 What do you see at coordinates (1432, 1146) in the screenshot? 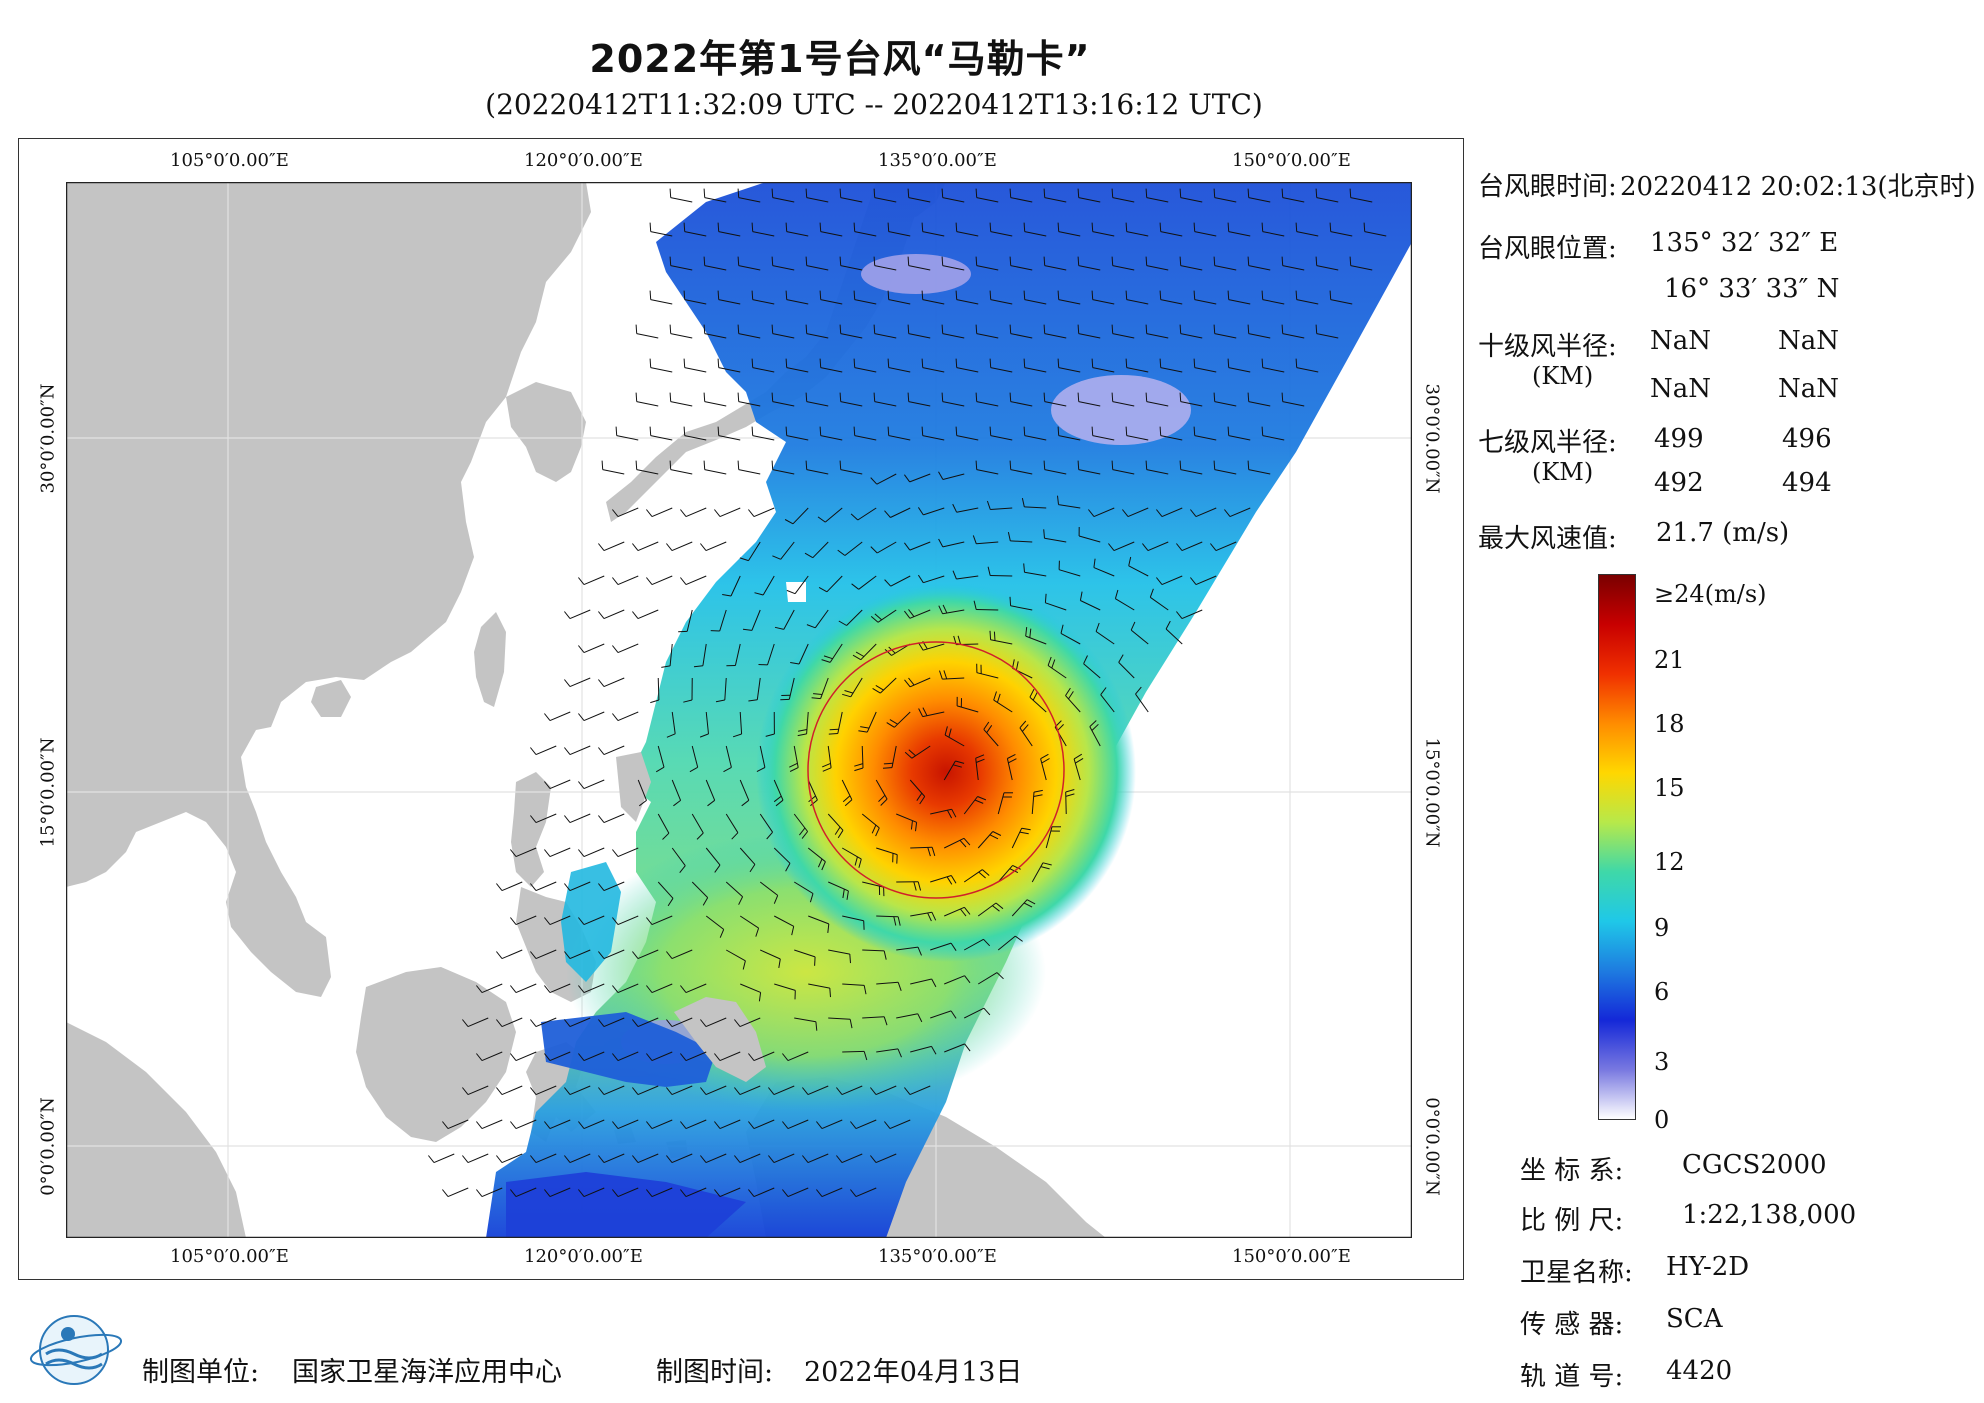
I see `lat-tick-right-0: 0°0′0.00″N` at bounding box center [1432, 1146].